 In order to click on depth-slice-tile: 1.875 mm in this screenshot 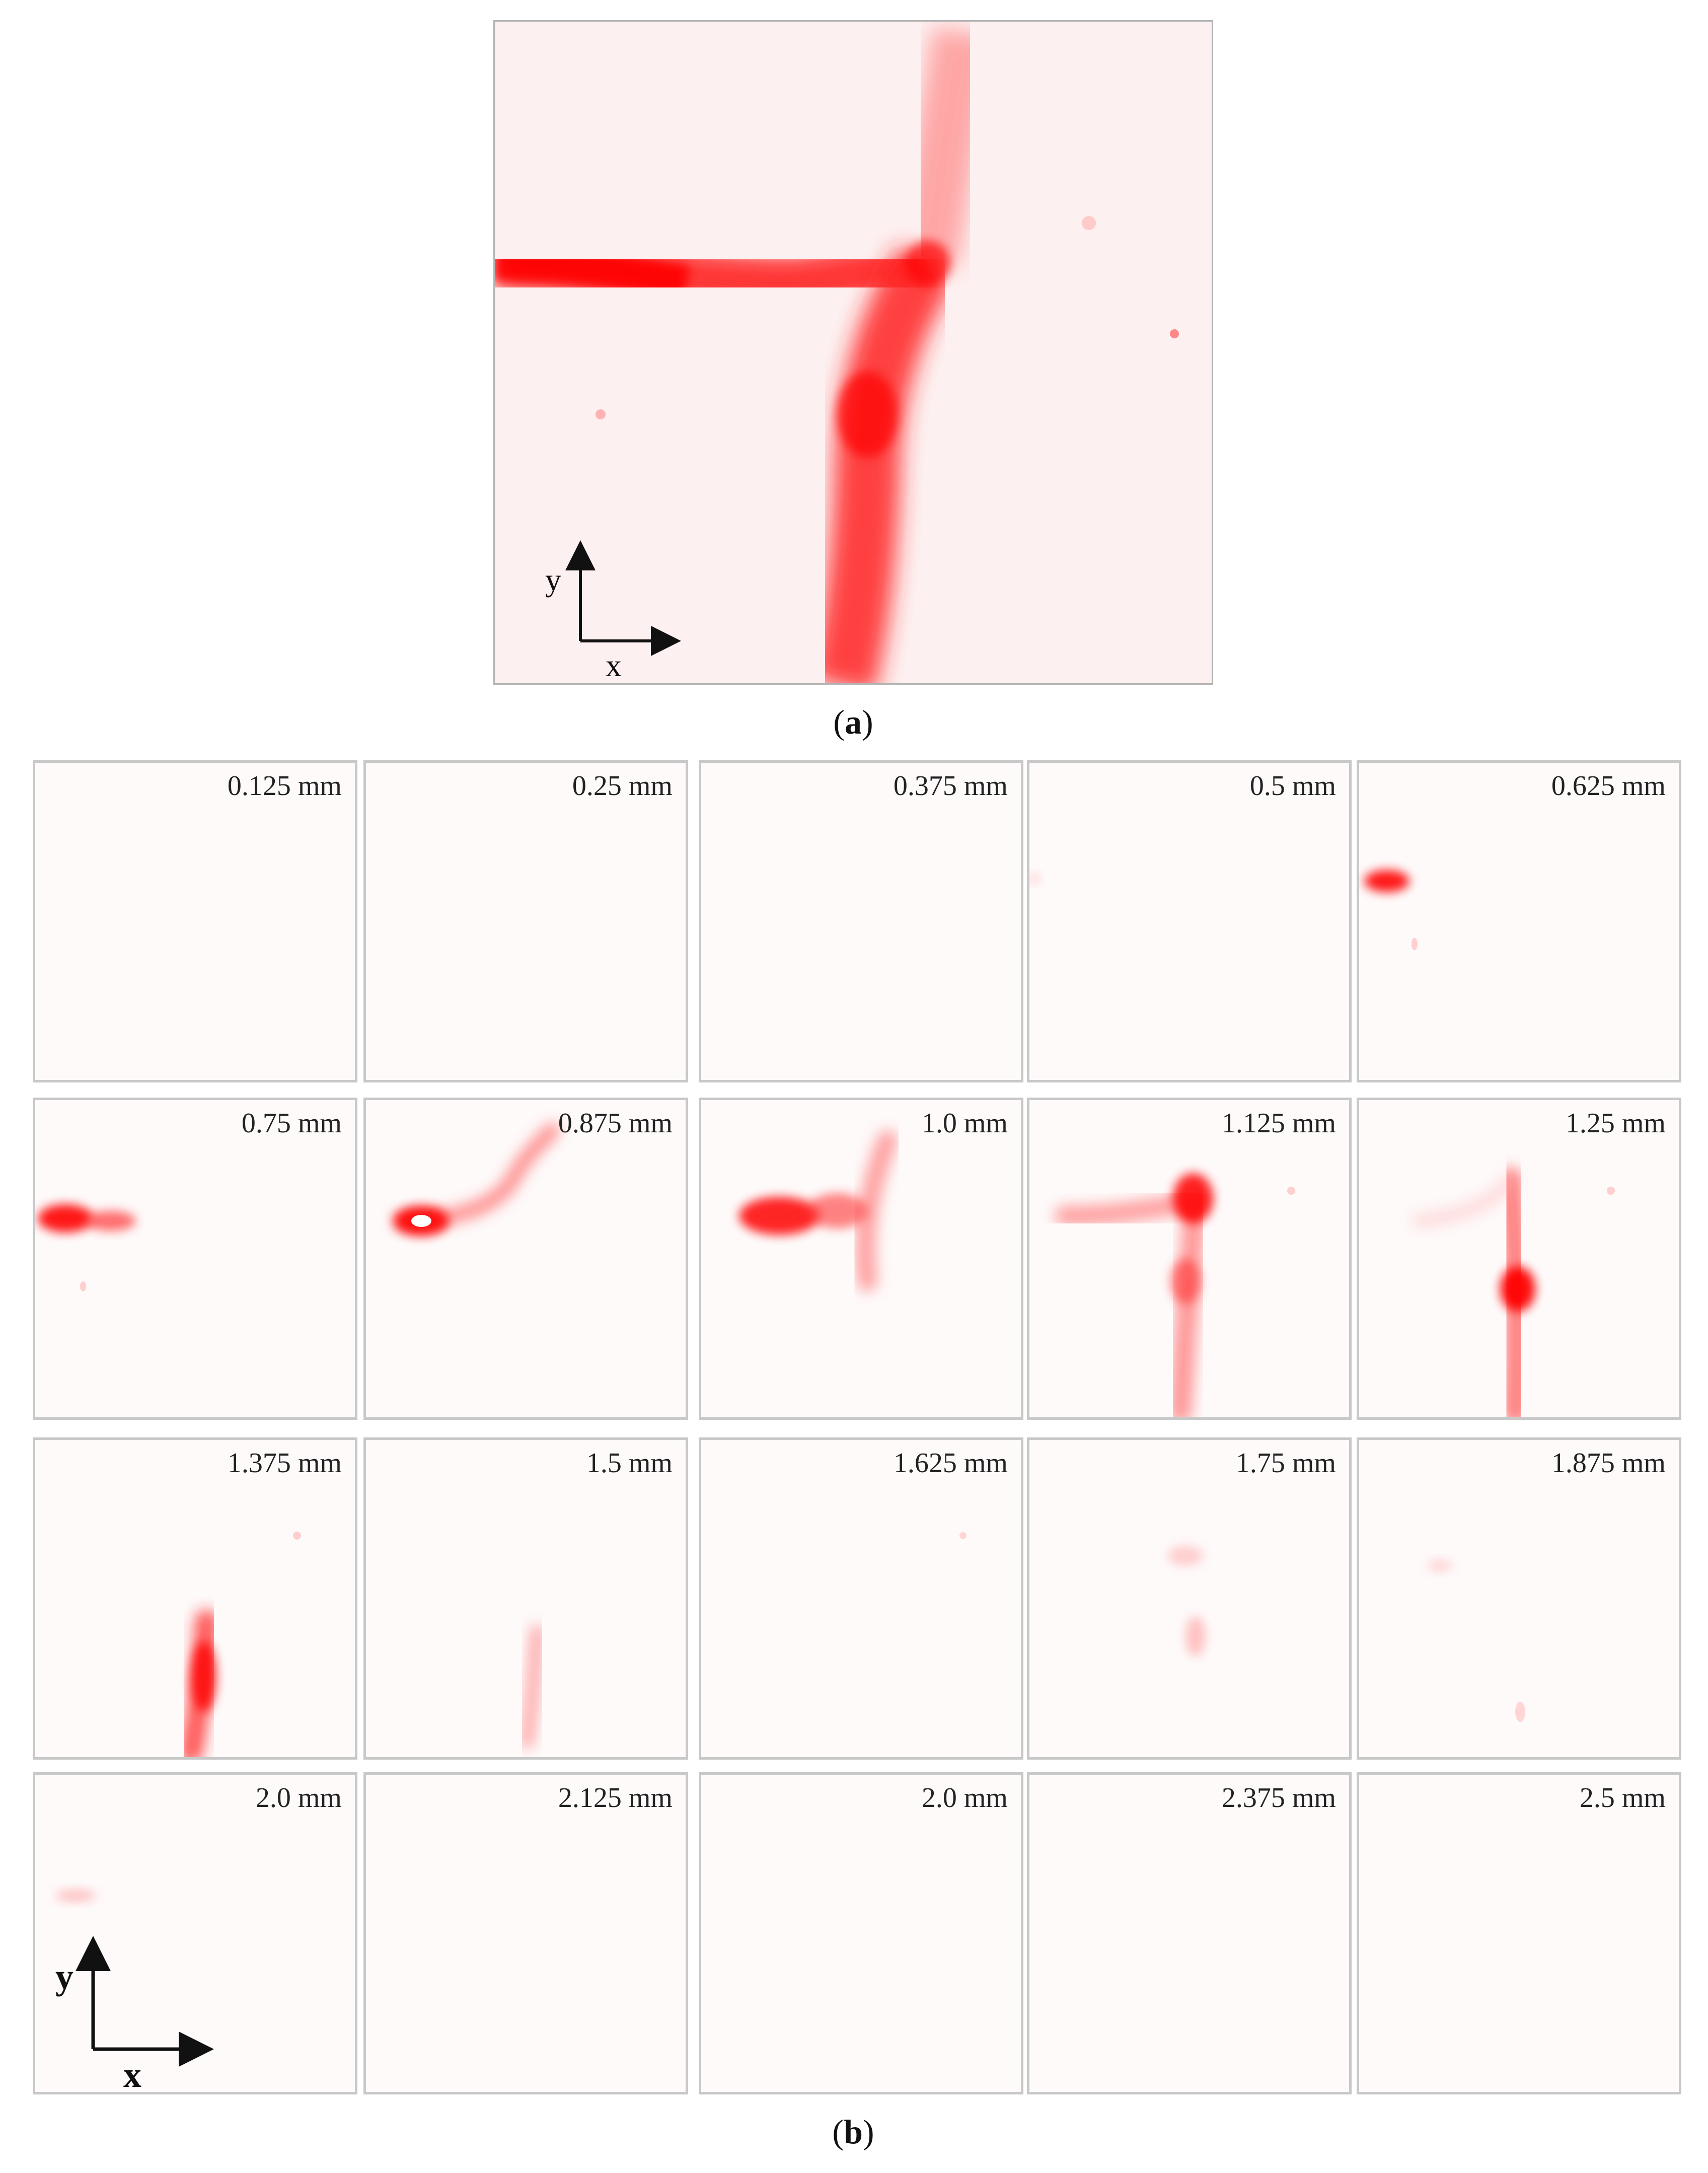, I will do `click(1519, 1599)`.